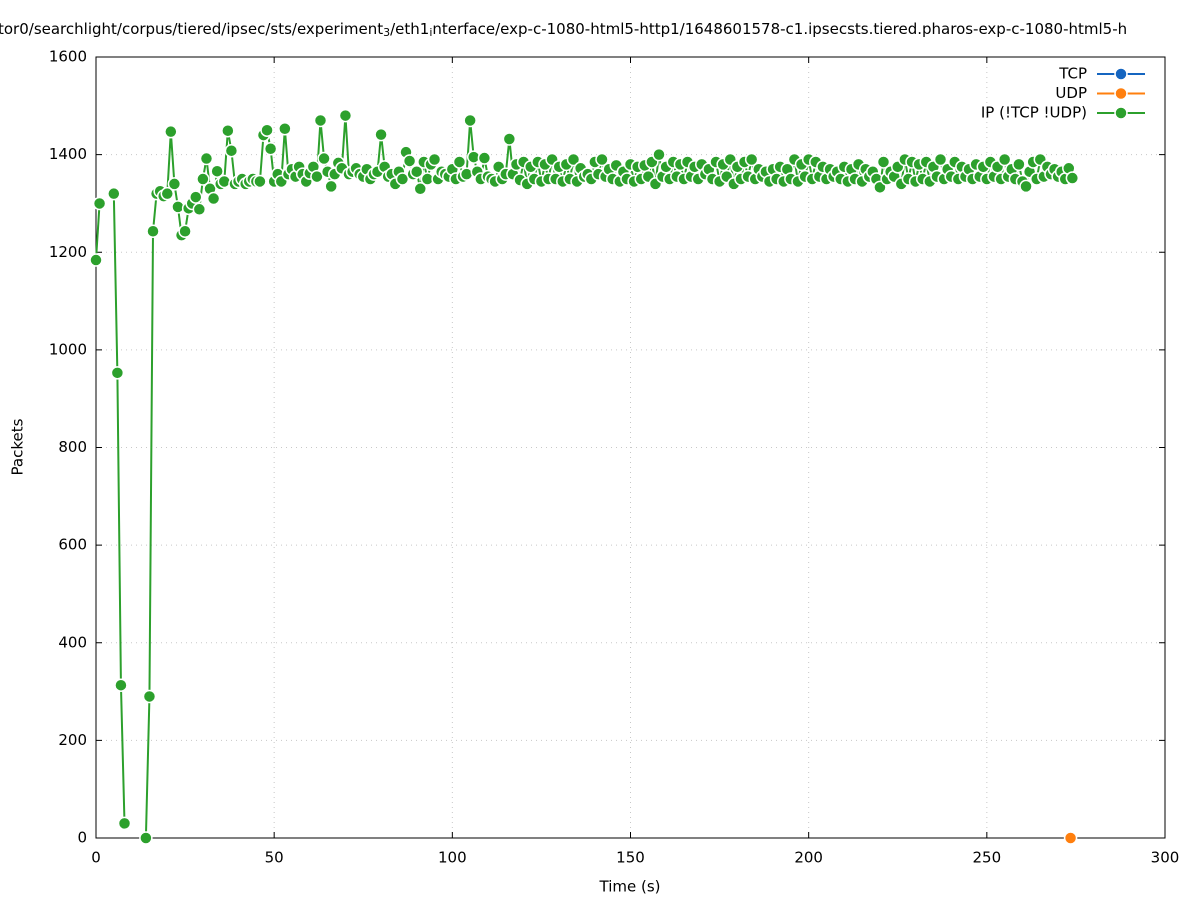  What do you see at coordinates (808, 858) in the screenshot?
I see `x-tick-label: 200` at bounding box center [808, 858].